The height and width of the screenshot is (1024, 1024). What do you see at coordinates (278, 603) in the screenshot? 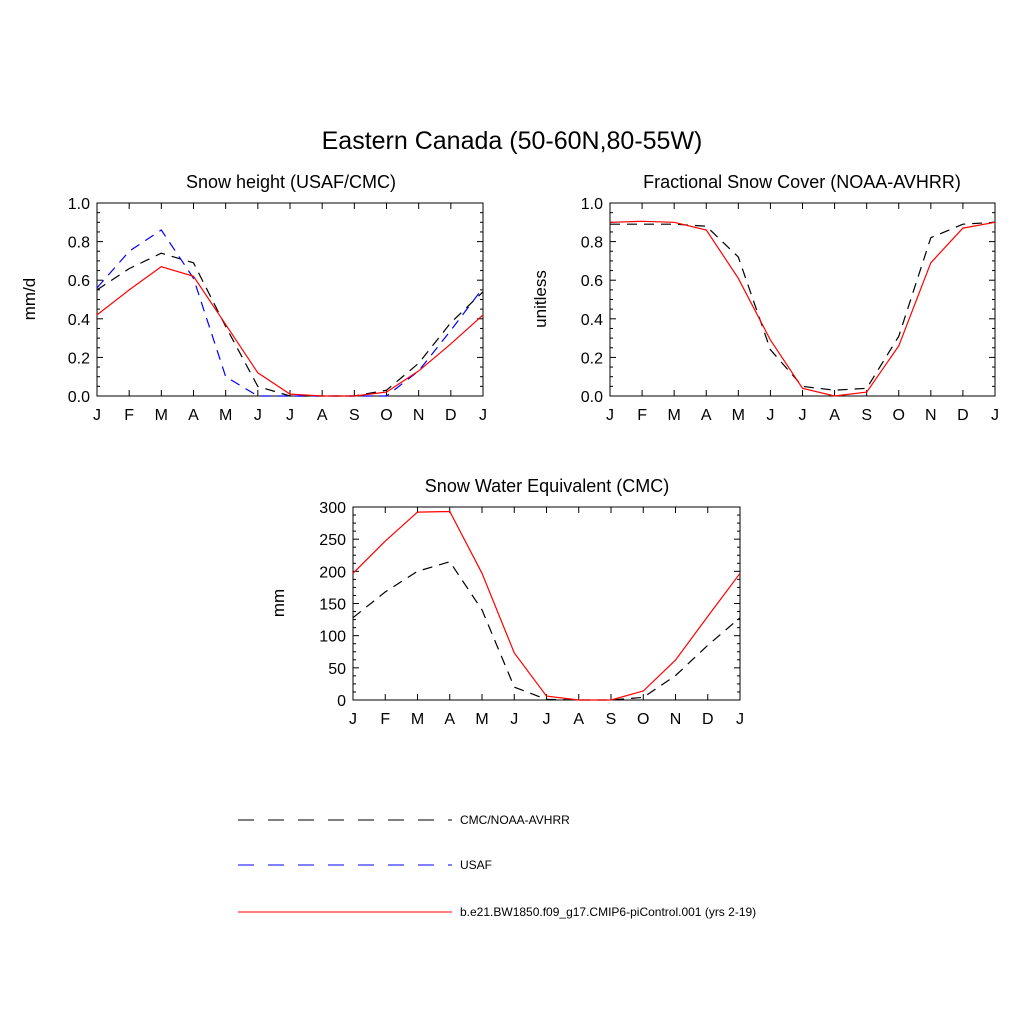
I see `y-axis-label: mm` at bounding box center [278, 603].